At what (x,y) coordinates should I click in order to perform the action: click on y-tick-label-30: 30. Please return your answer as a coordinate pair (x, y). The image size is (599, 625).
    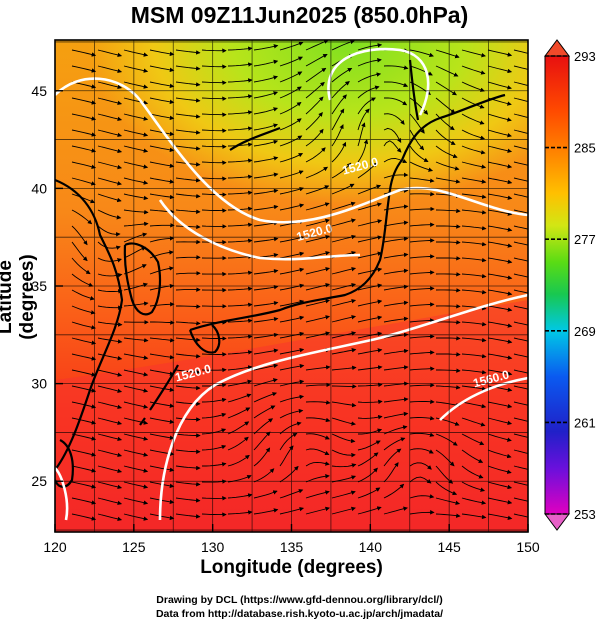
    Looking at the image, I should click on (39, 384).